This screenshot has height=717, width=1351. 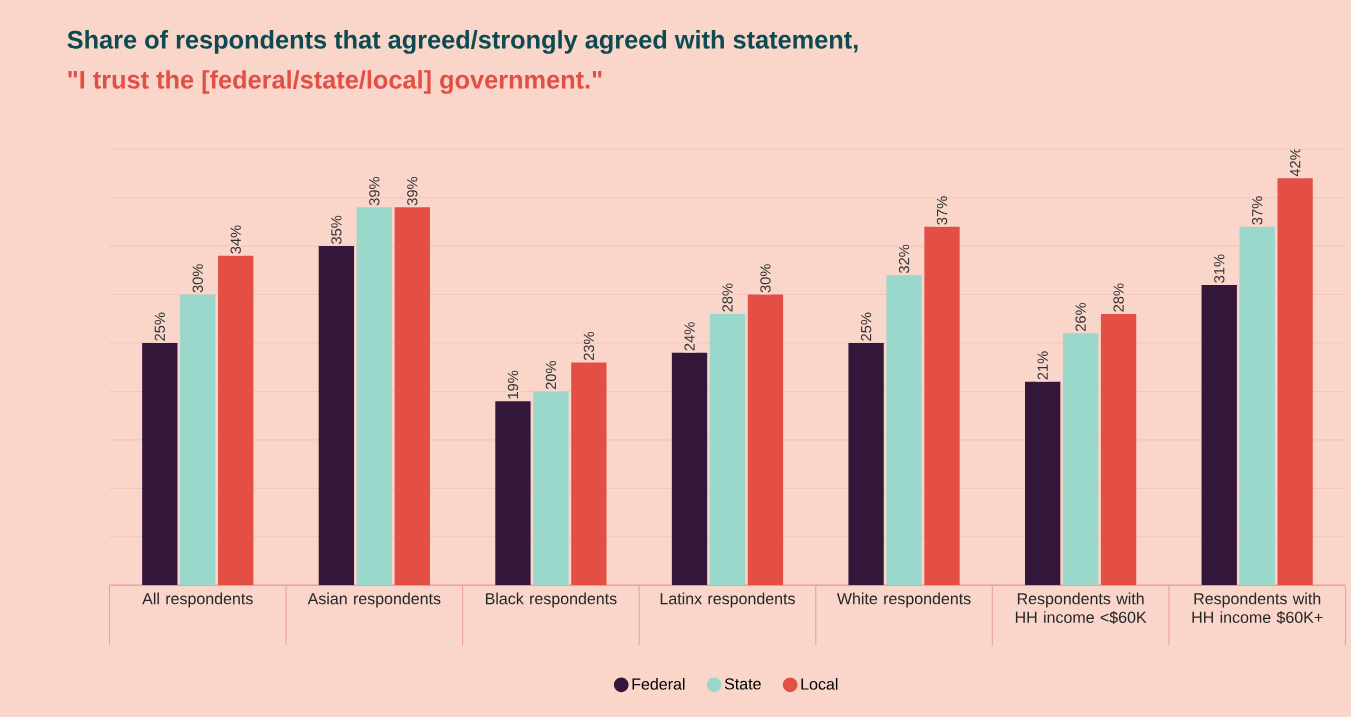 I want to click on data-label: 19%, so click(x=513, y=384).